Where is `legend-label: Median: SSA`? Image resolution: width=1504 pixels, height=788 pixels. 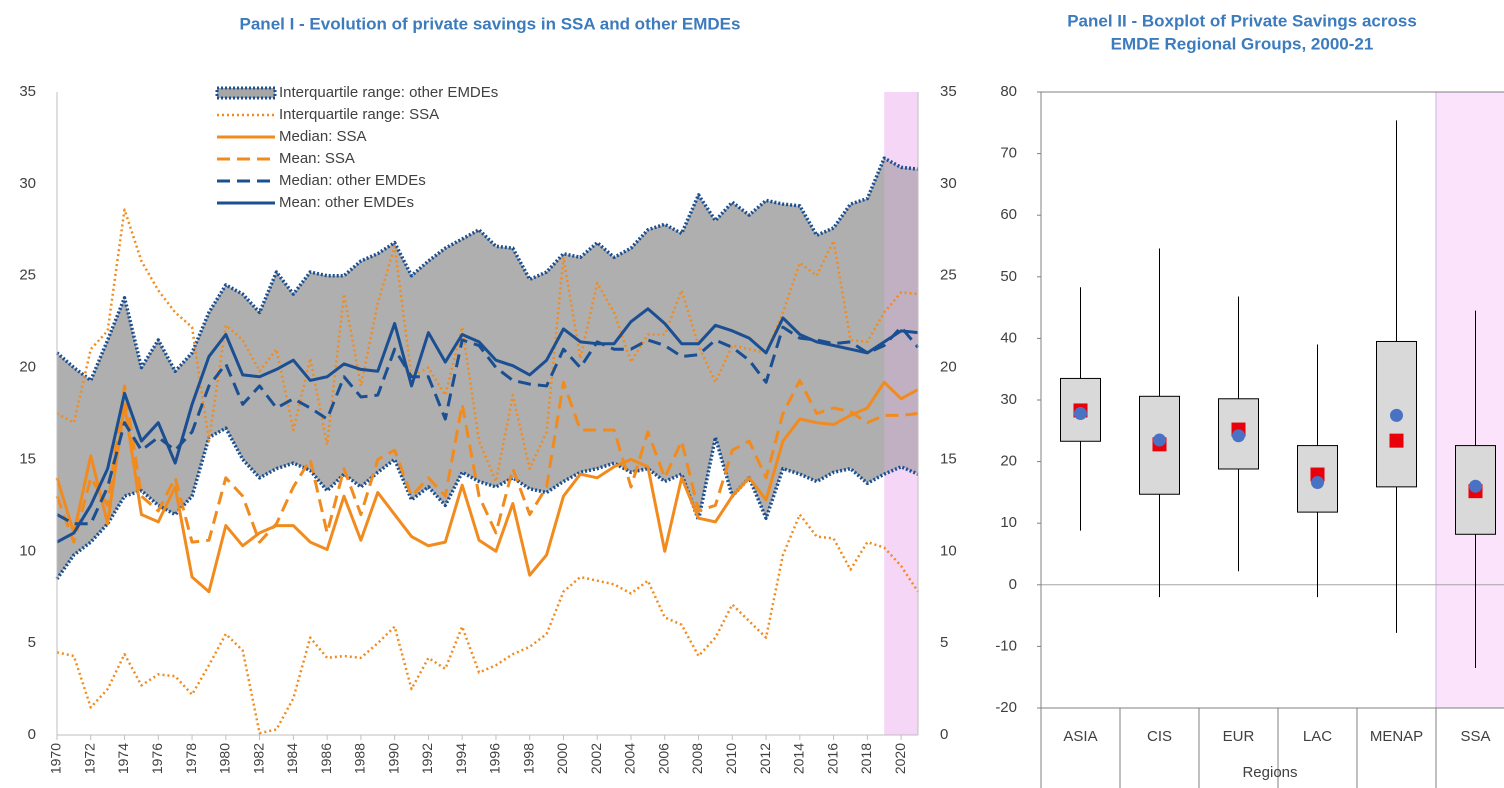 legend-label: Median: SSA is located at coordinates (323, 136).